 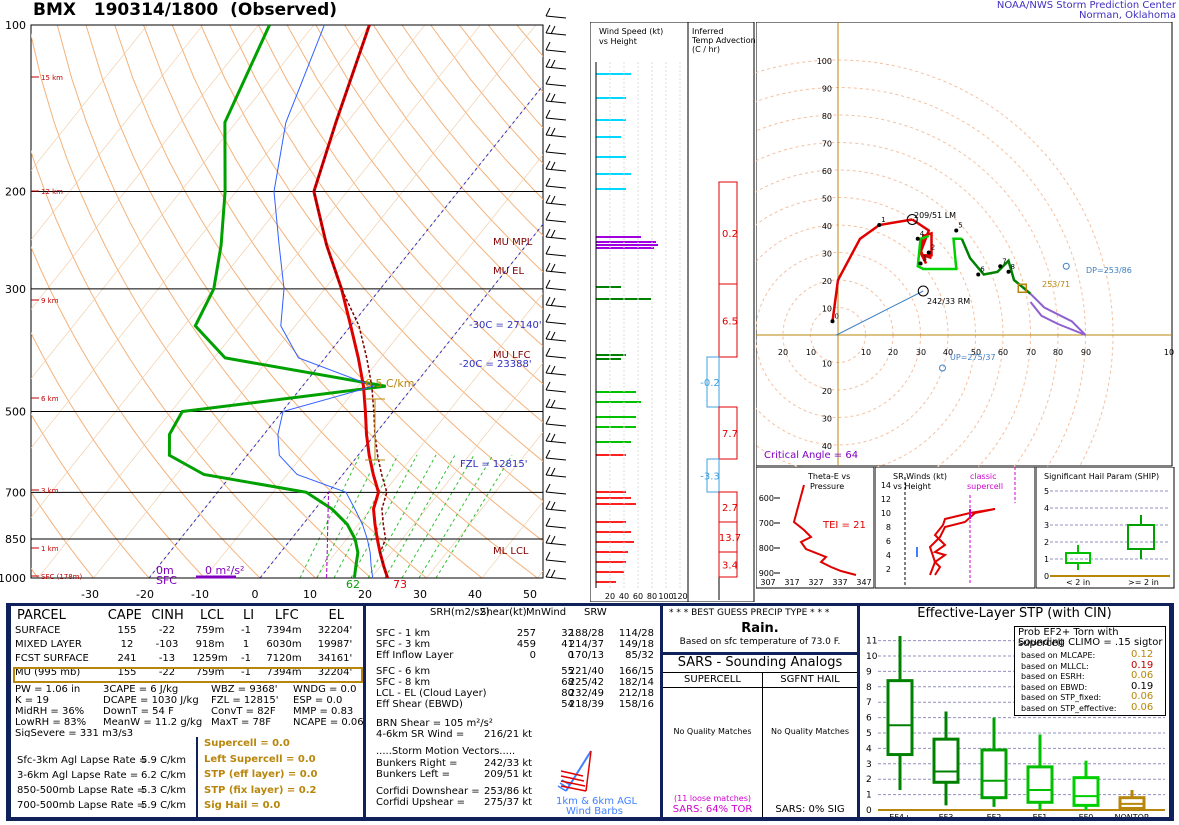 What do you see at coordinates (48, 689) in the screenshot?
I see `index-value: PW = 1.06 in` at bounding box center [48, 689].